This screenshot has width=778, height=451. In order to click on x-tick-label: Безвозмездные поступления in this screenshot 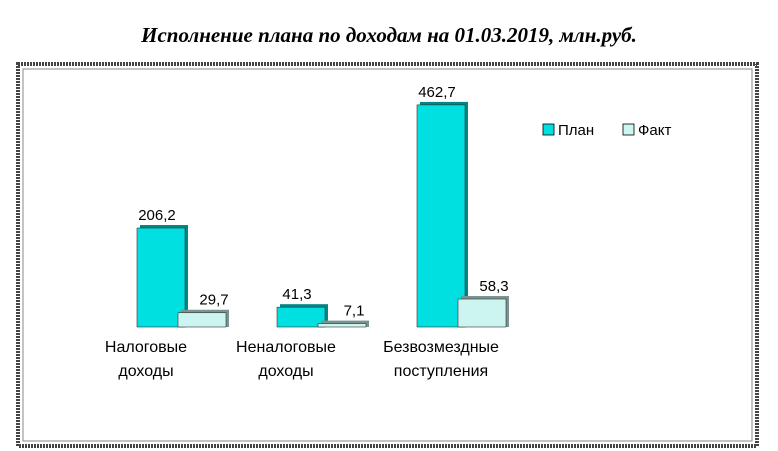, I will do `click(441, 359)`.